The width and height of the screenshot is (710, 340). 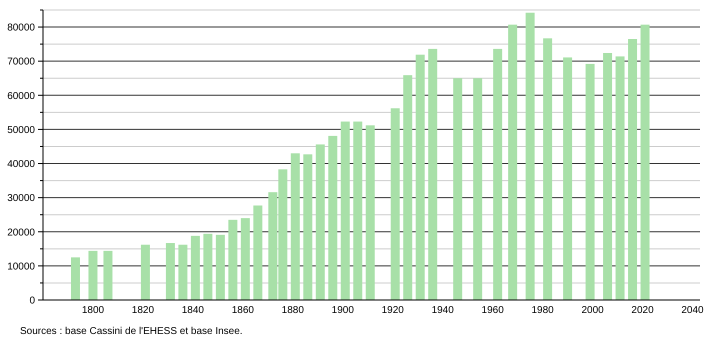 I want to click on y-tick-label: 10000, so click(x=21, y=266).